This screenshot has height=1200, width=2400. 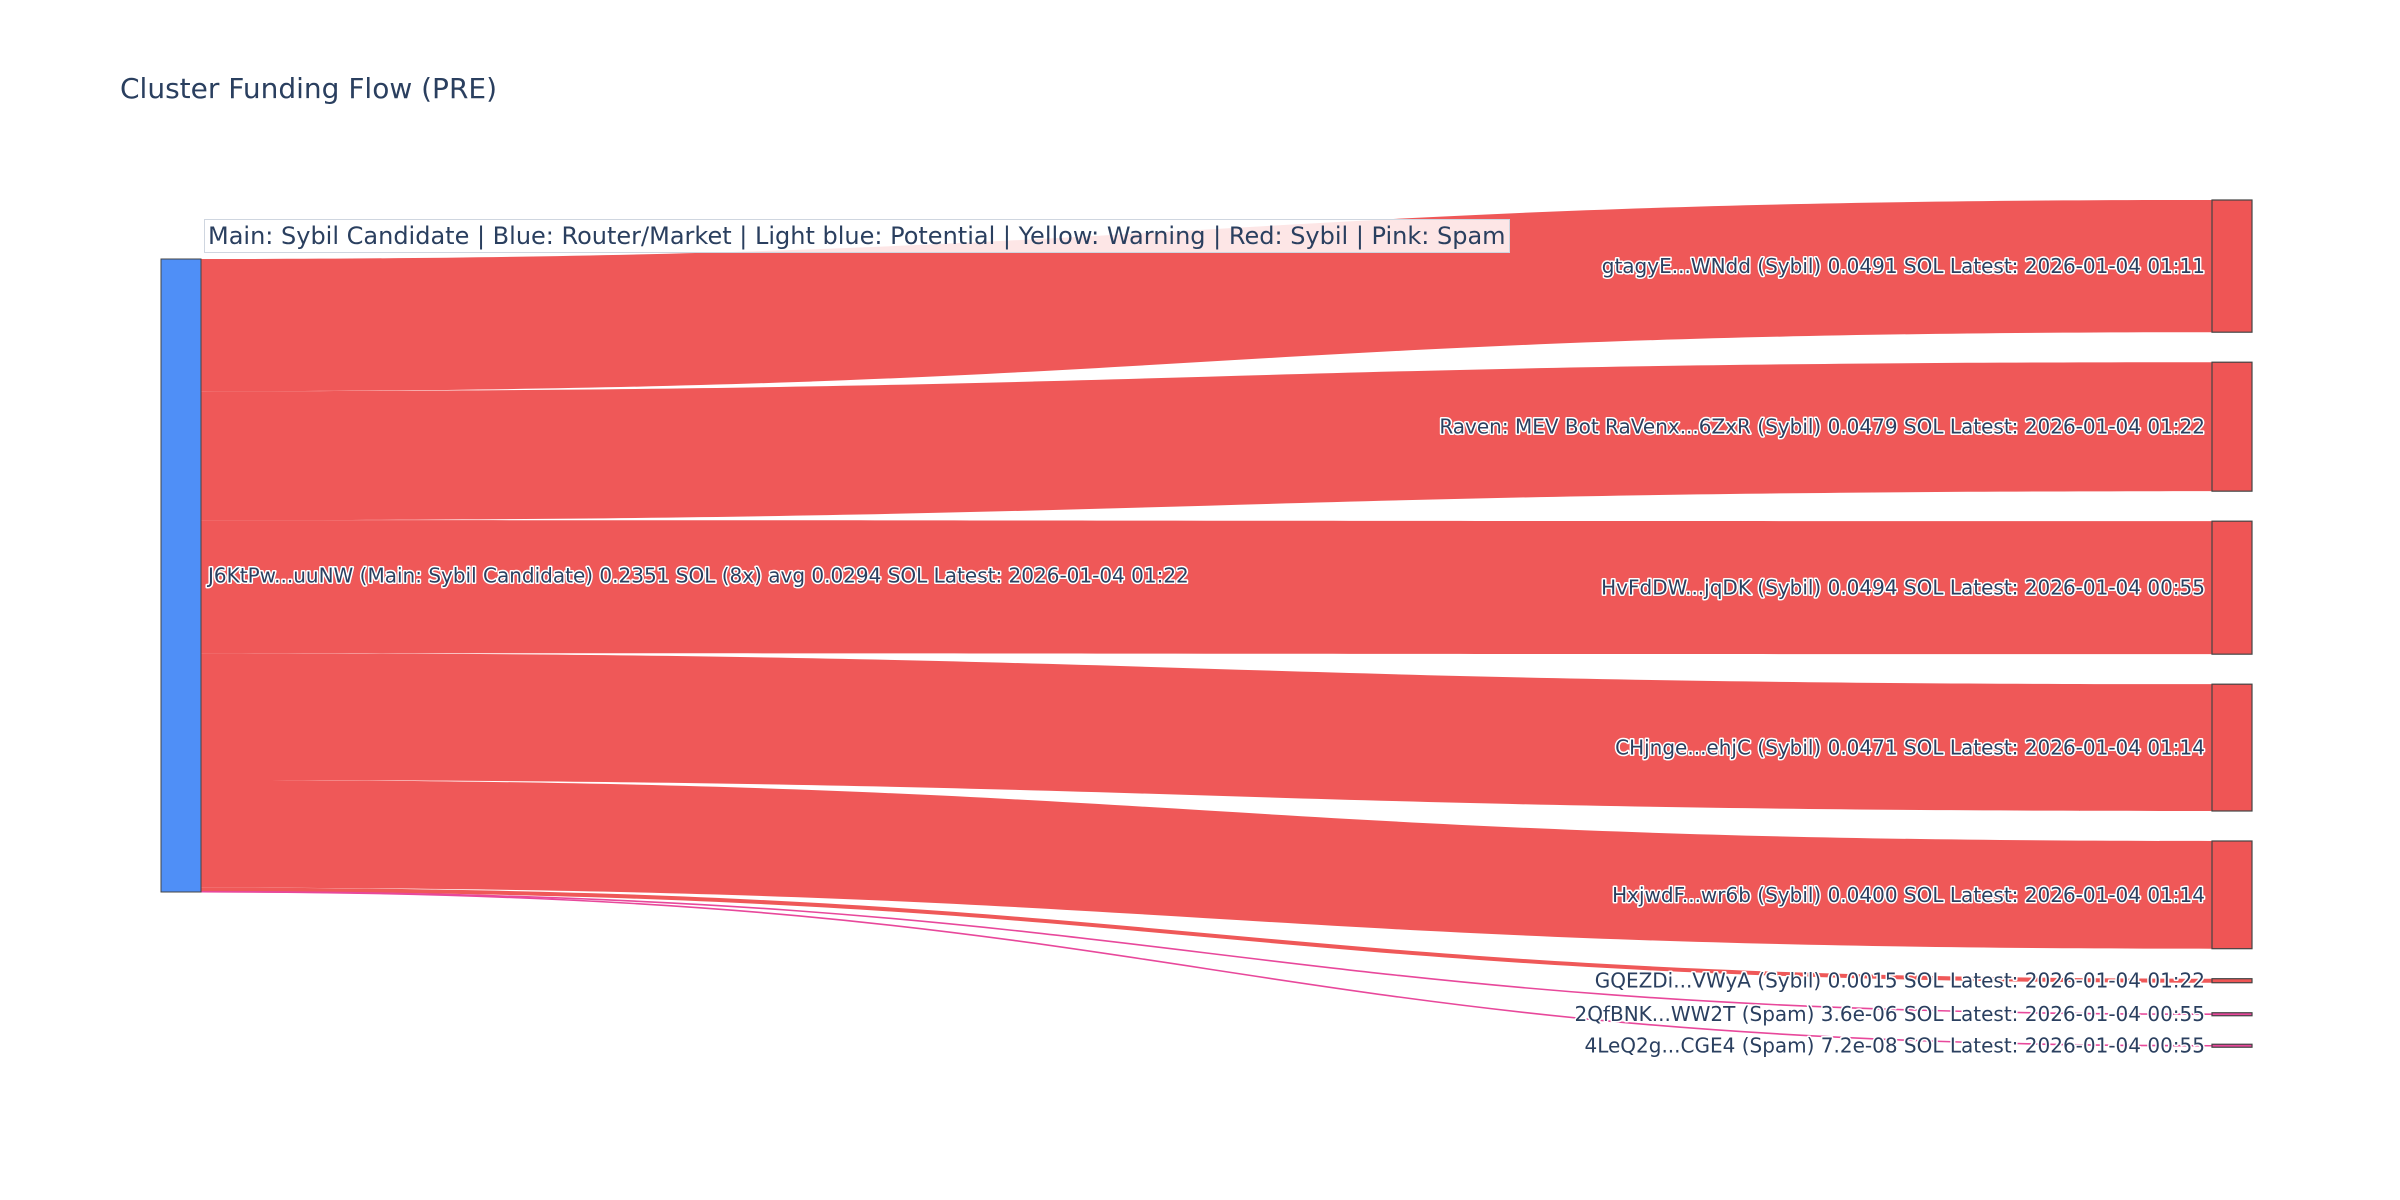 What do you see at coordinates (309, 88) in the screenshot?
I see `chart-title: Cluster Funding Flow (PRE)` at bounding box center [309, 88].